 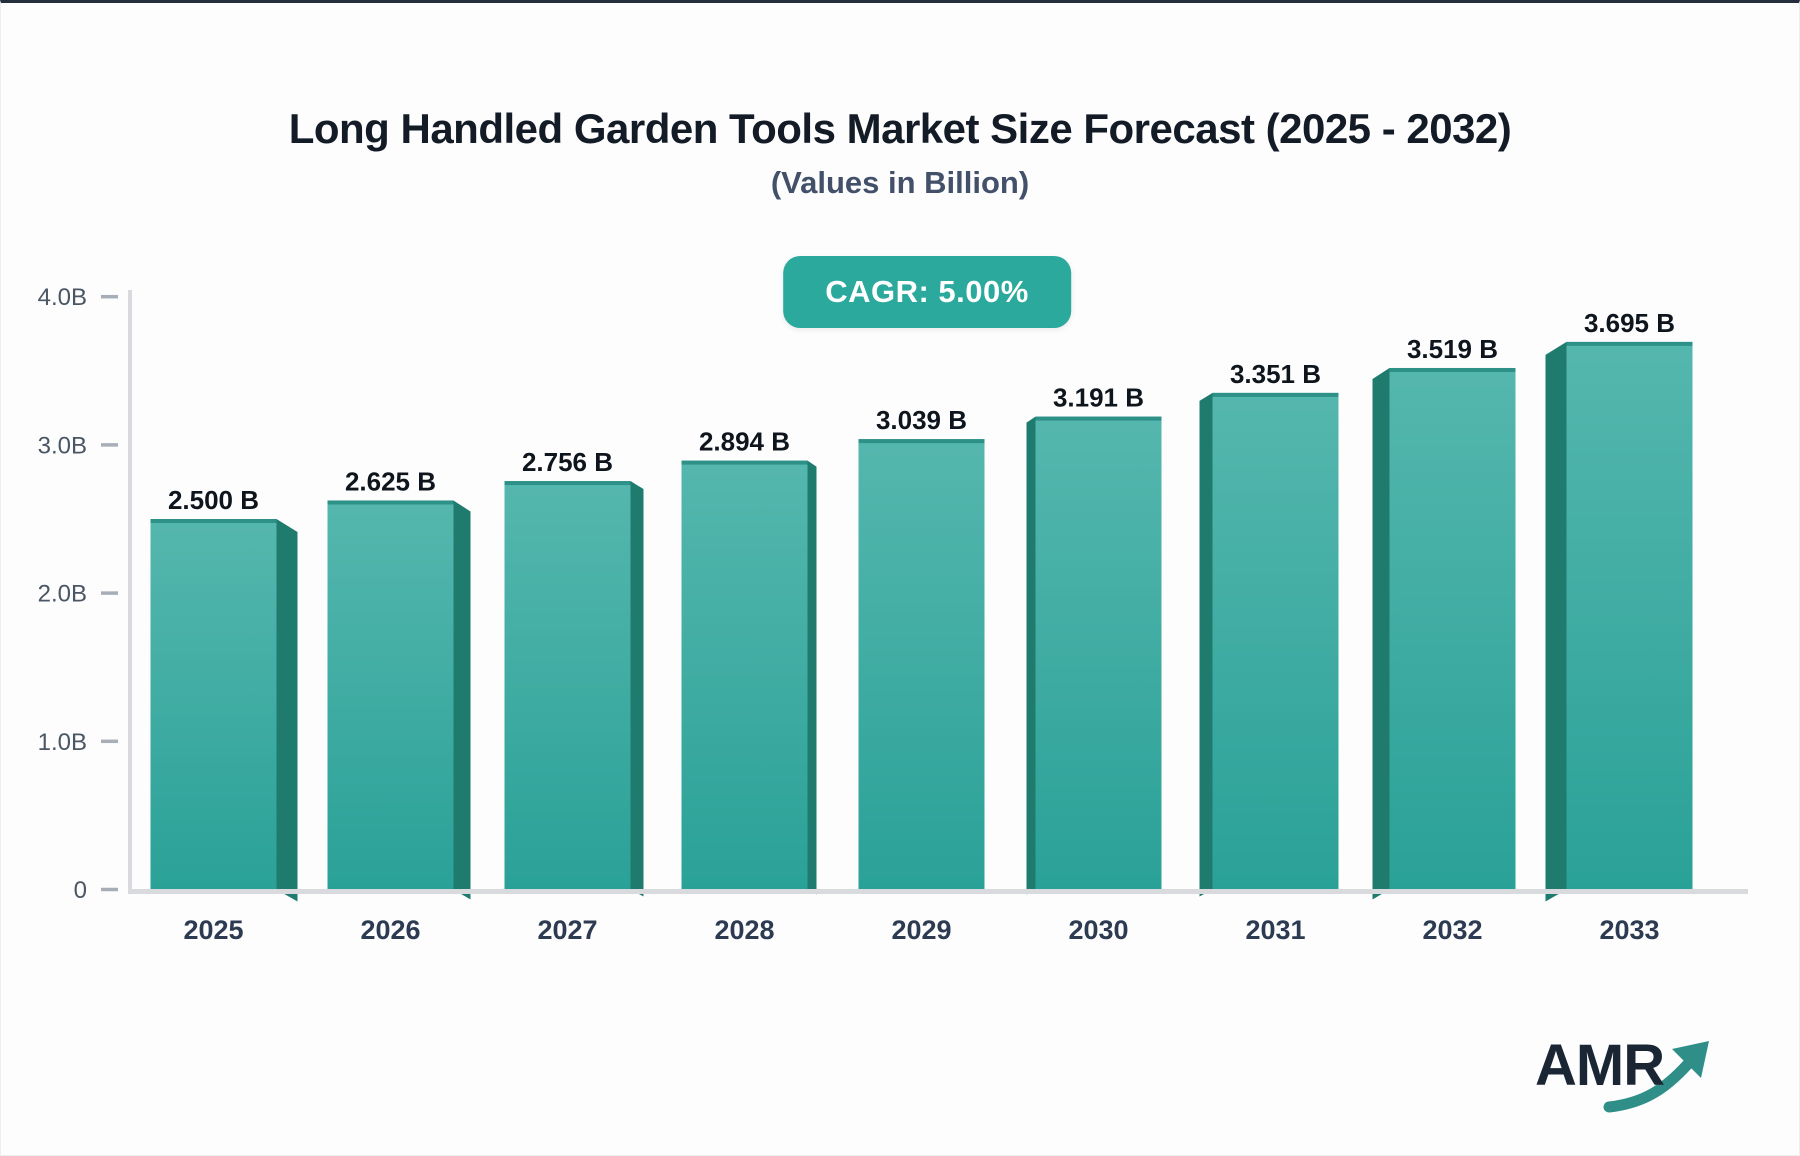 What do you see at coordinates (938, 891) in the screenshot?
I see `x-axis-line` at bounding box center [938, 891].